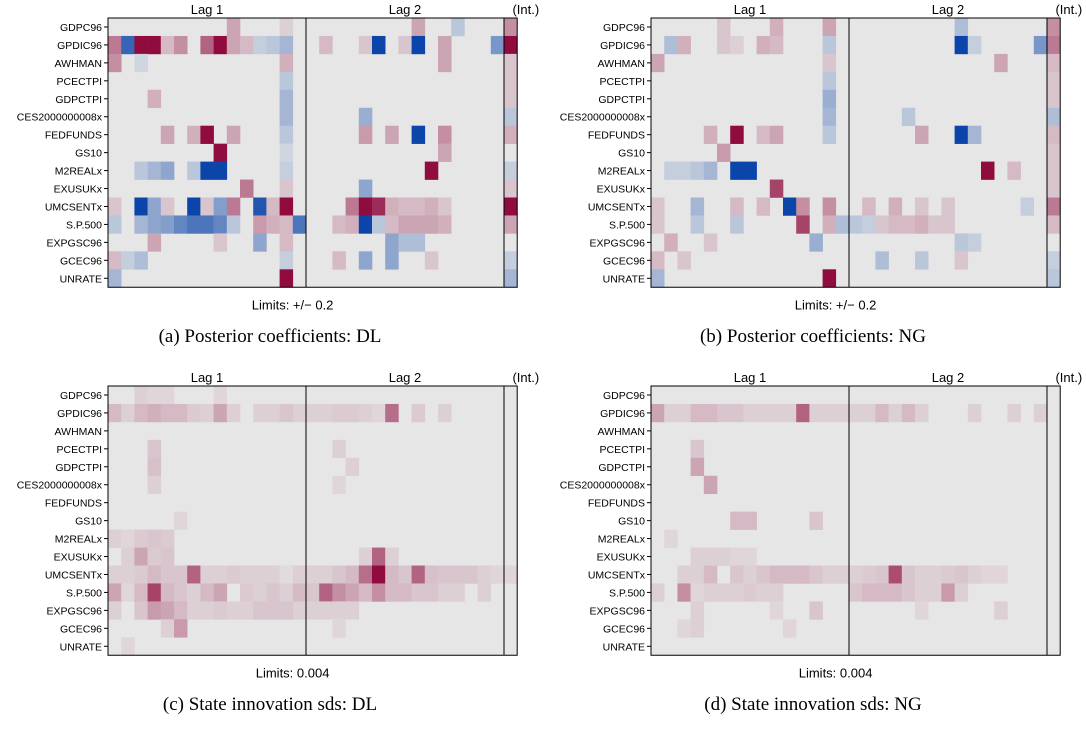  What do you see at coordinates (79, 450) in the screenshot?
I see `row-label: PCECTPI` at bounding box center [79, 450].